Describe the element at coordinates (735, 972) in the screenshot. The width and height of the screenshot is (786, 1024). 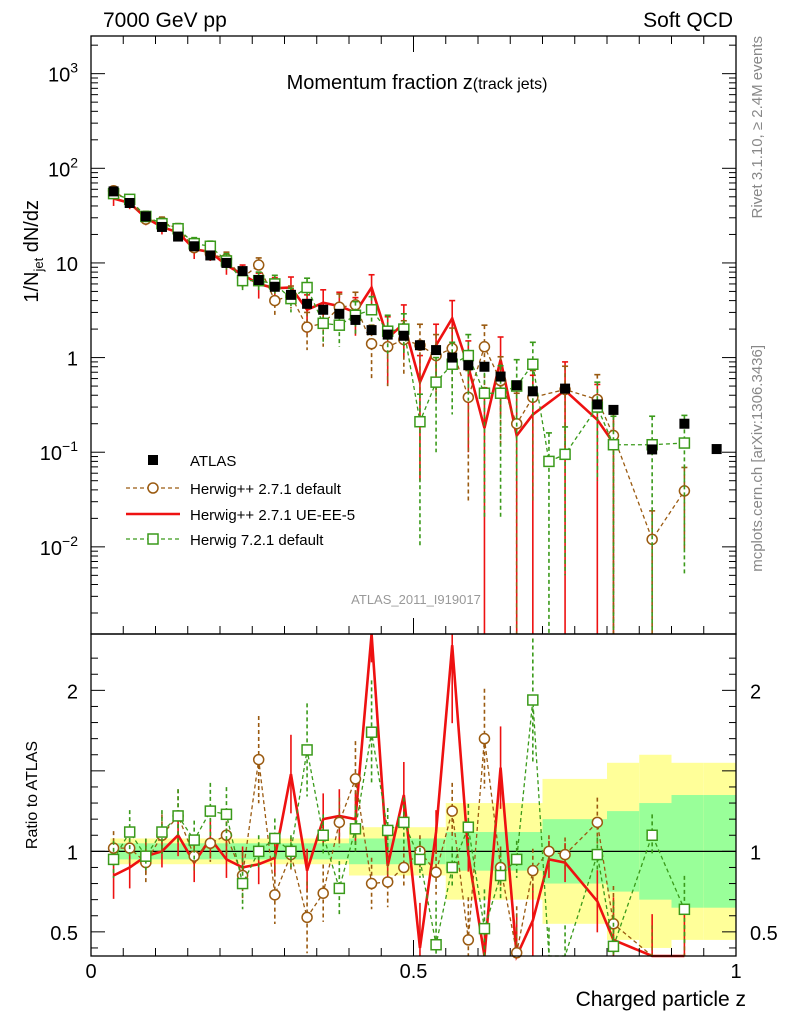
I see `x-tick-label: 1` at that location.